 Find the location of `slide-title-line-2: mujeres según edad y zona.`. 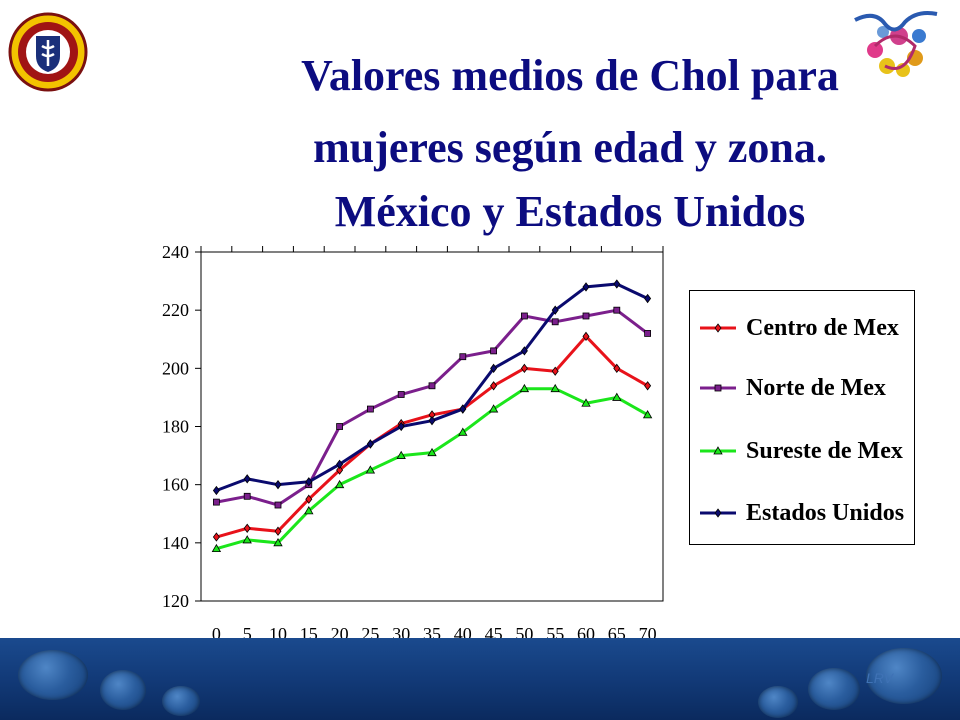

slide-title-line-2: mujeres según edad y zona. is located at coordinates (570, 147).